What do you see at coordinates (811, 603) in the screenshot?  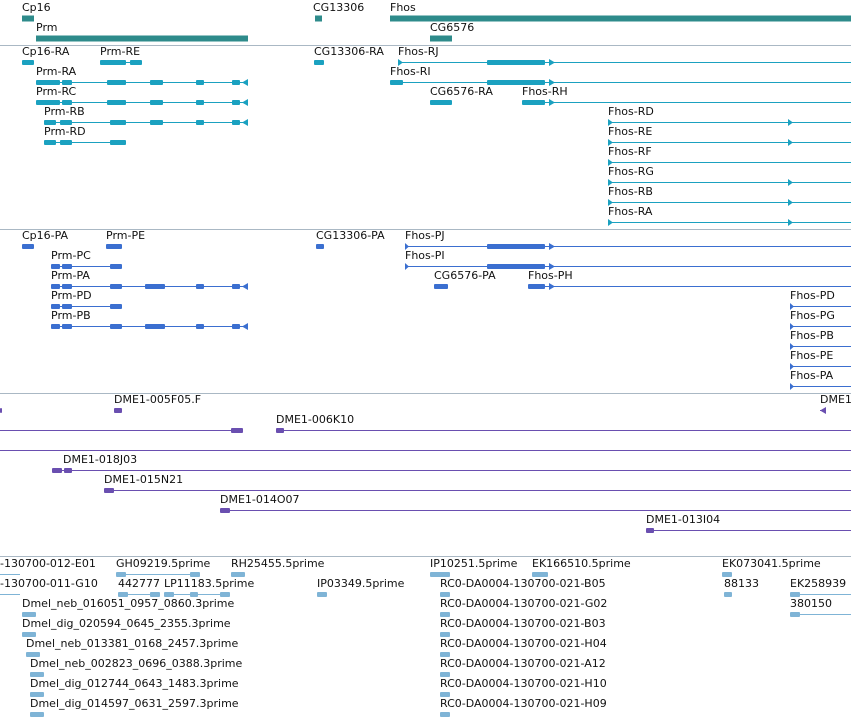 I see `feature-label-380150: 380150` at bounding box center [811, 603].